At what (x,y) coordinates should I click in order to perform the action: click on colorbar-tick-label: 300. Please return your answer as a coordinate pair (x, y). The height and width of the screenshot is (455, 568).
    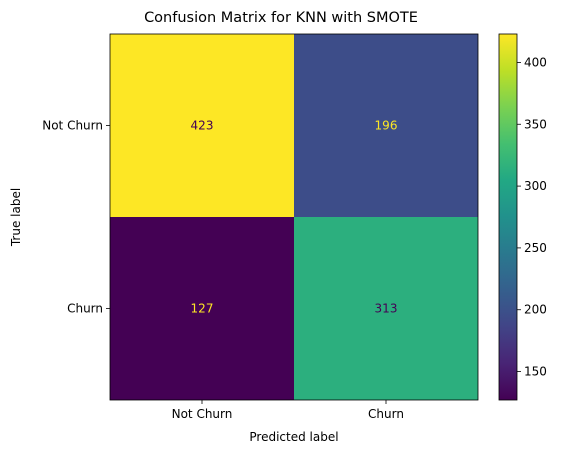
    Looking at the image, I should click on (535, 186).